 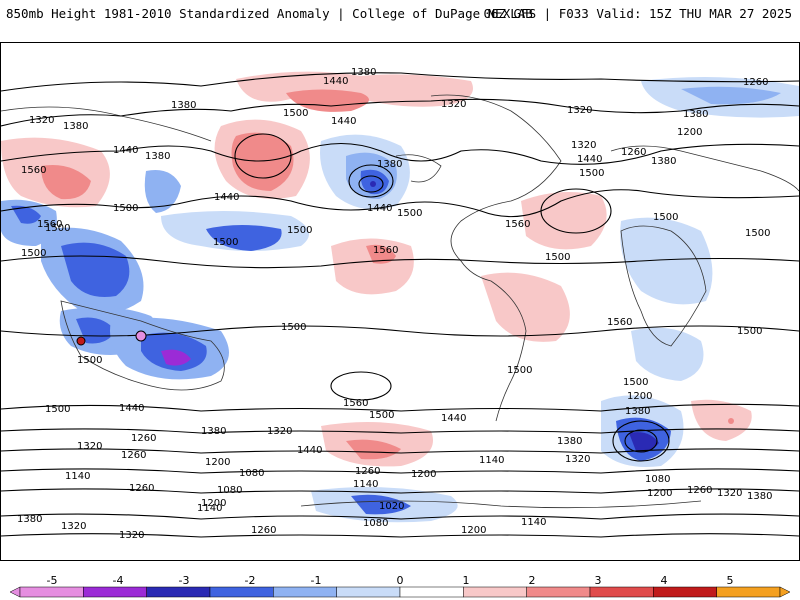 What do you see at coordinates (784, 592) in the screenshot?
I see `colorbar-right-arrow` at bounding box center [784, 592].